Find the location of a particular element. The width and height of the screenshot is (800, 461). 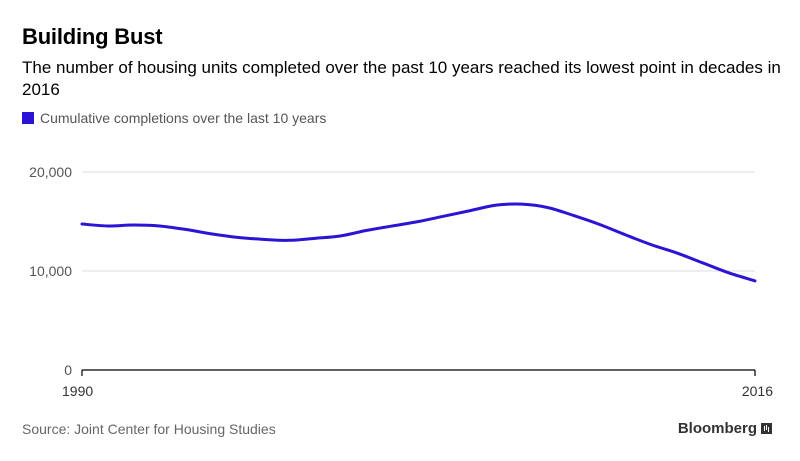

y-tick-label: 20,000 is located at coordinates (50, 172).